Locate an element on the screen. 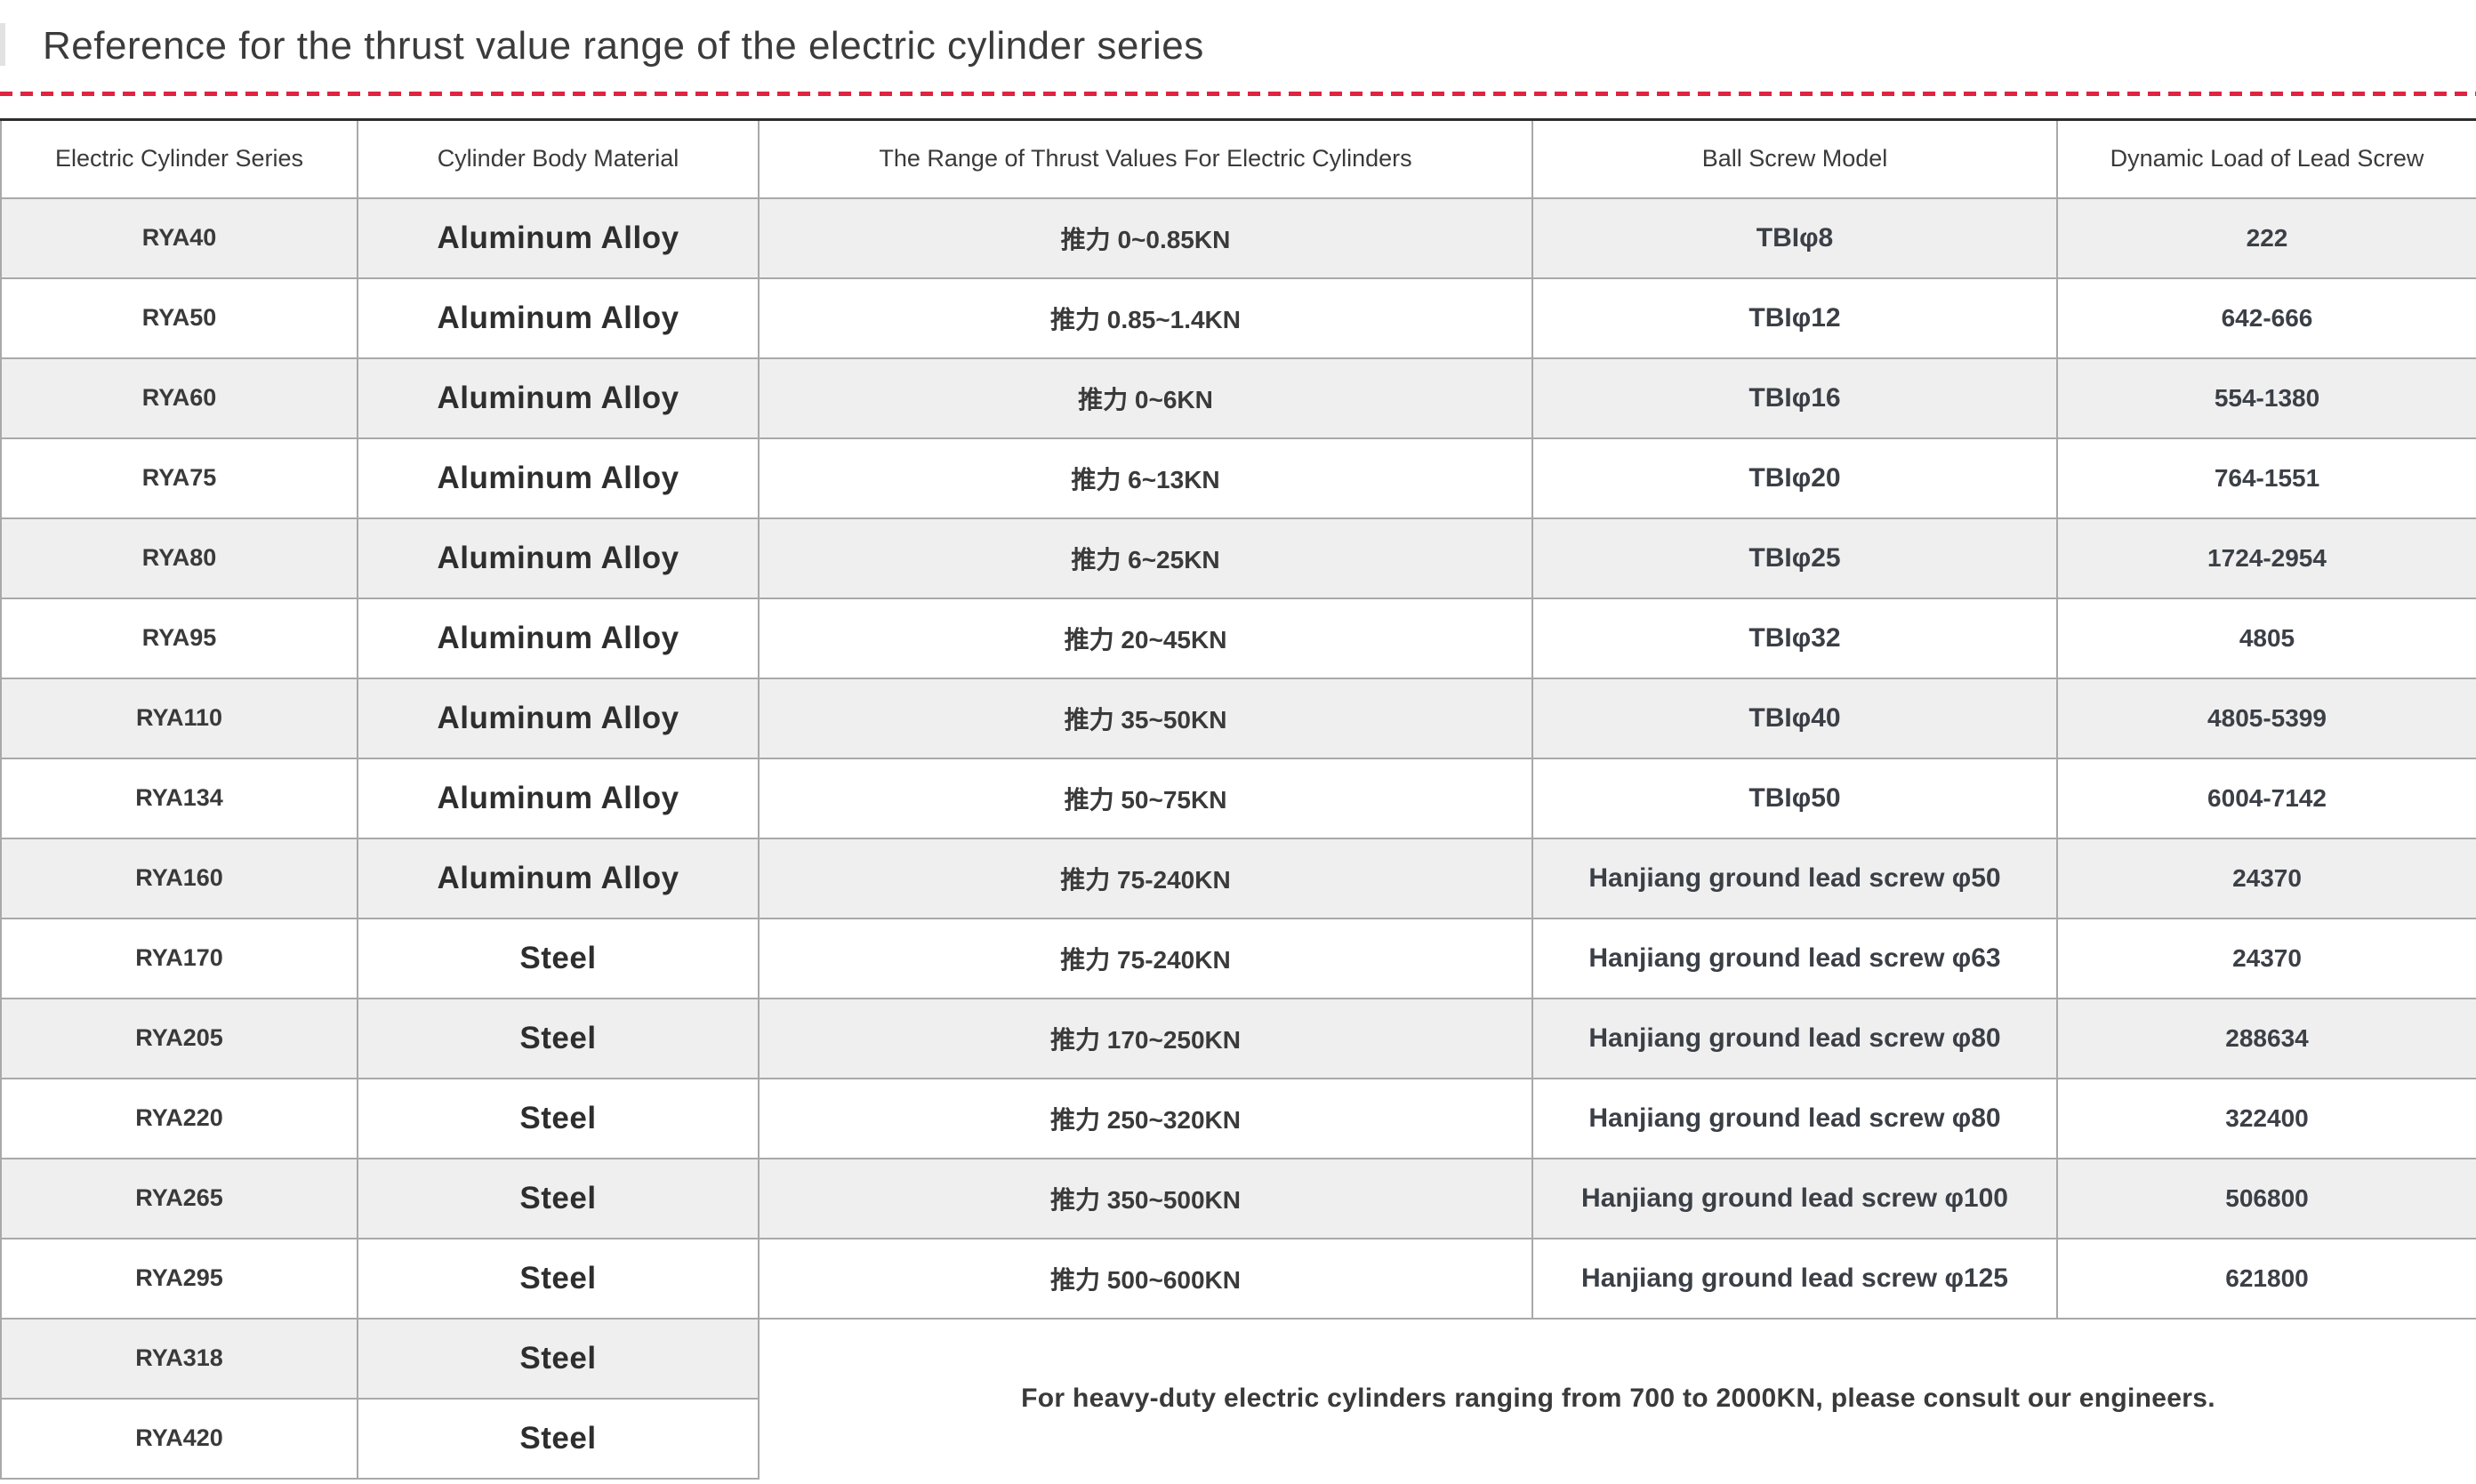 The image size is (2476, 1484). load-cell: 506800 is located at coordinates (2266, 1198).